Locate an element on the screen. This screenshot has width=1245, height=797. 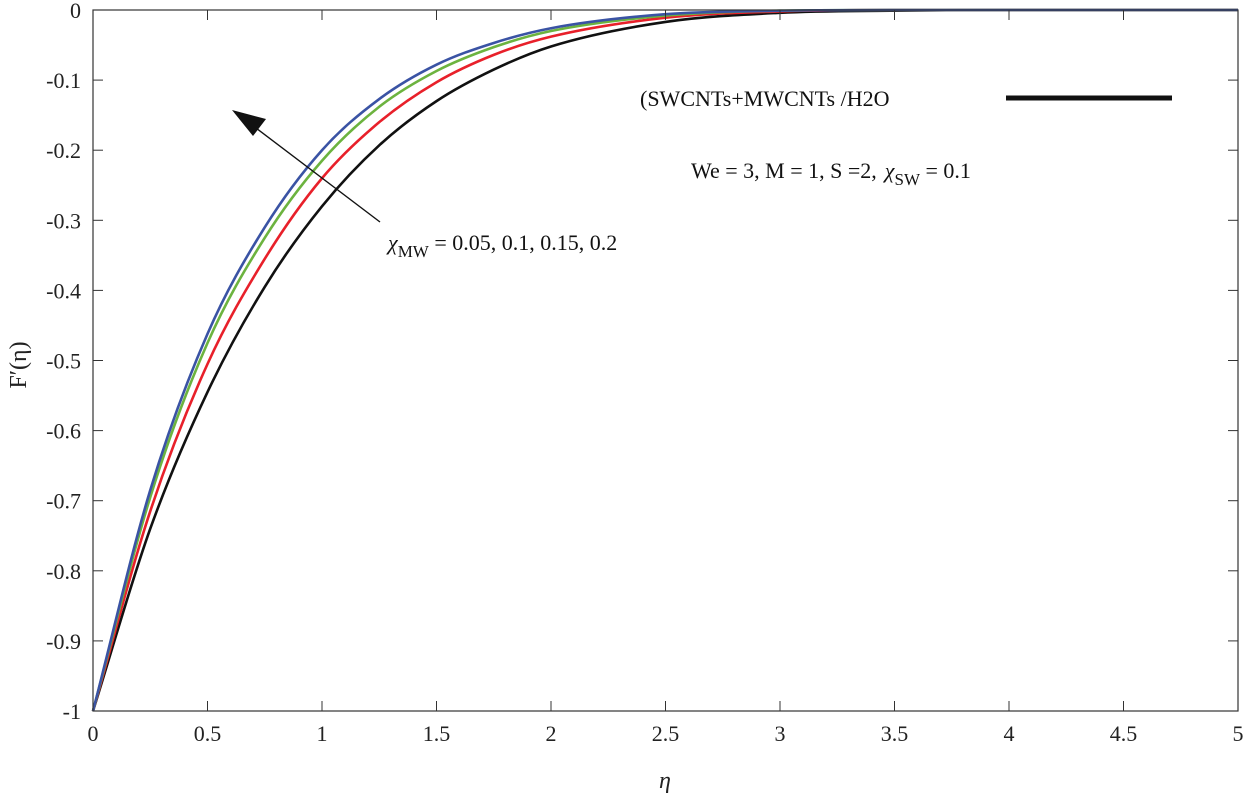
params-chi-symbol: χ is located at coordinates (889, 170).